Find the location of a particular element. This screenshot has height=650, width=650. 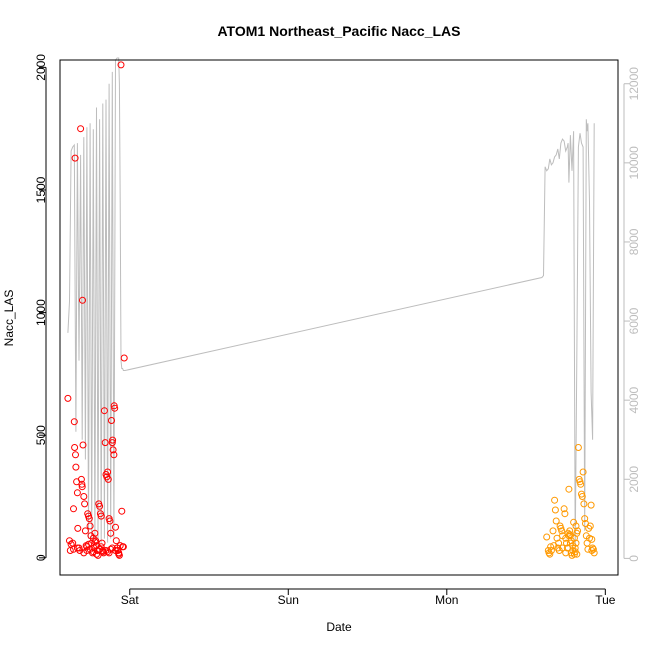

y-axis-label: Nacc_LAS is located at coordinates (9, 318).